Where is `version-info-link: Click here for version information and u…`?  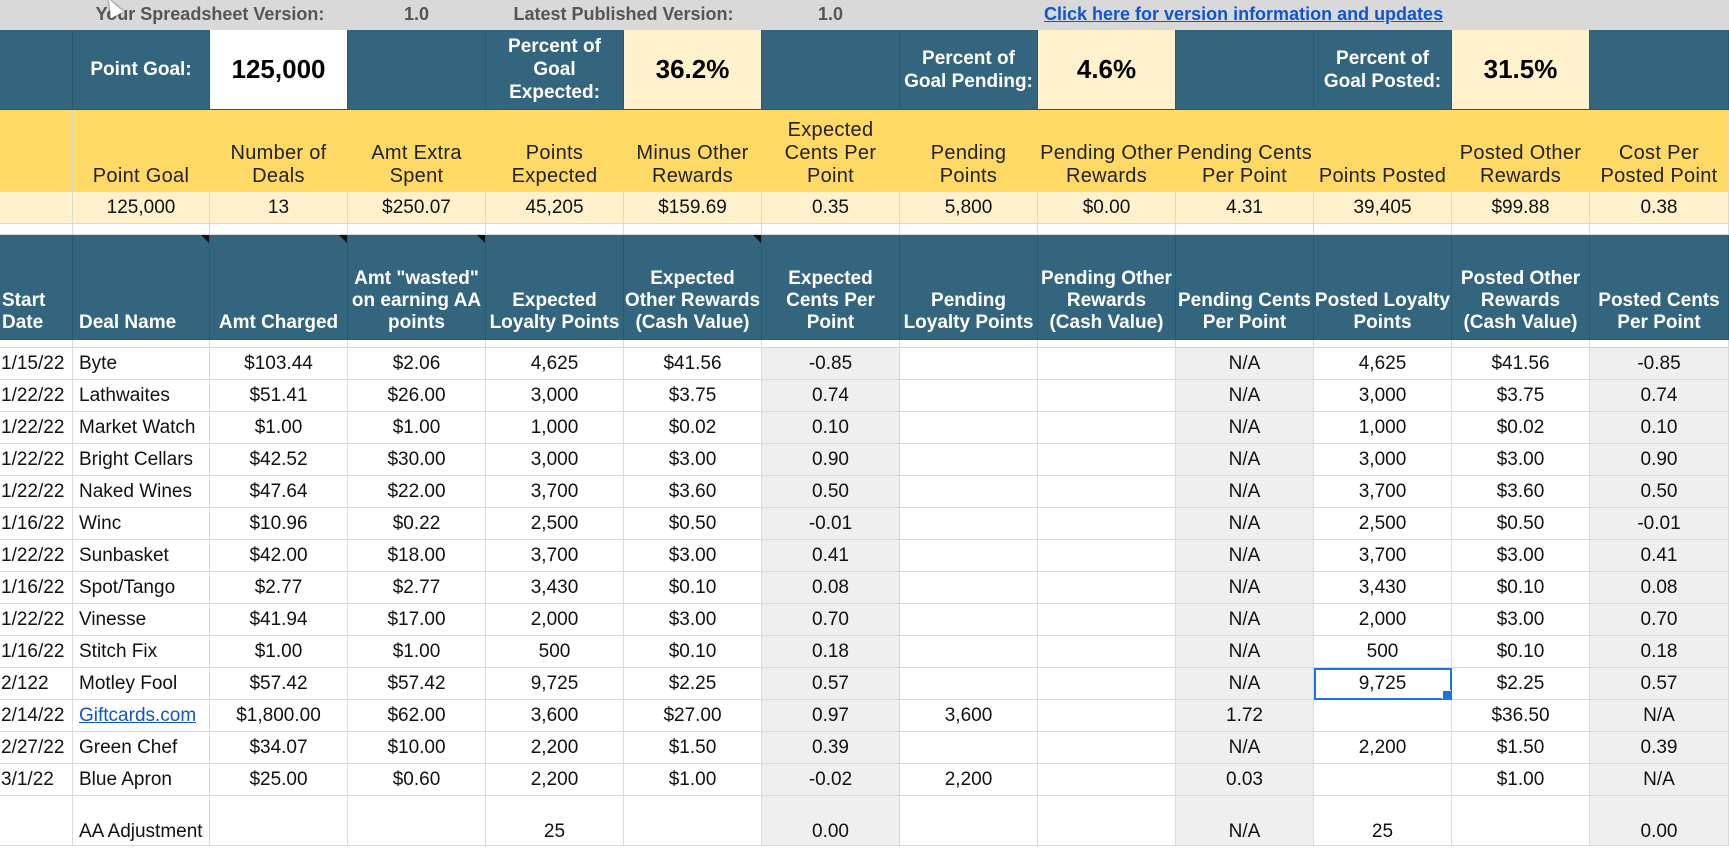 version-info-link: Click here for version information and u… is located at coordinates (1244, 14).